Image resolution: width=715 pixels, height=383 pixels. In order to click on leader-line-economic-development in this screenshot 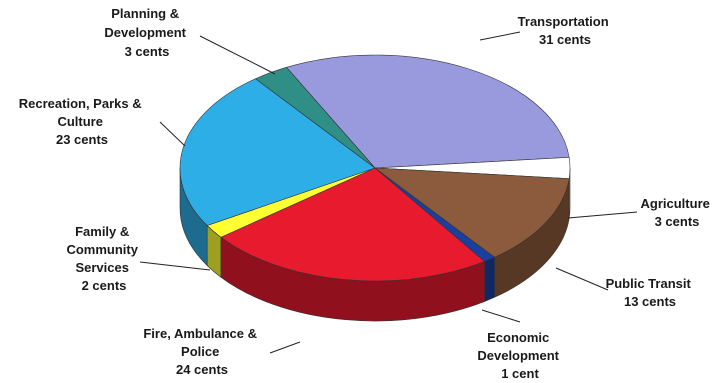, I will do `click(501, 316)`.